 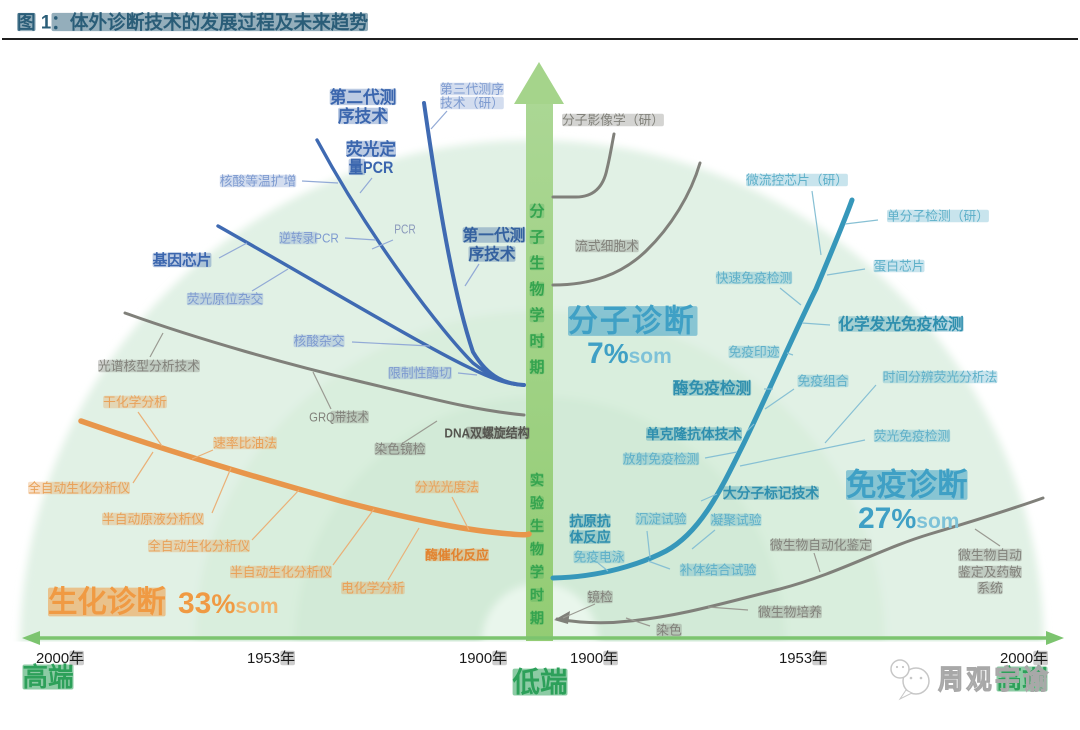 What do you see at coordinates (245, 442) in the screenshot?
I see `svg-text: 速率比油法` at bounding box center [245, 442].